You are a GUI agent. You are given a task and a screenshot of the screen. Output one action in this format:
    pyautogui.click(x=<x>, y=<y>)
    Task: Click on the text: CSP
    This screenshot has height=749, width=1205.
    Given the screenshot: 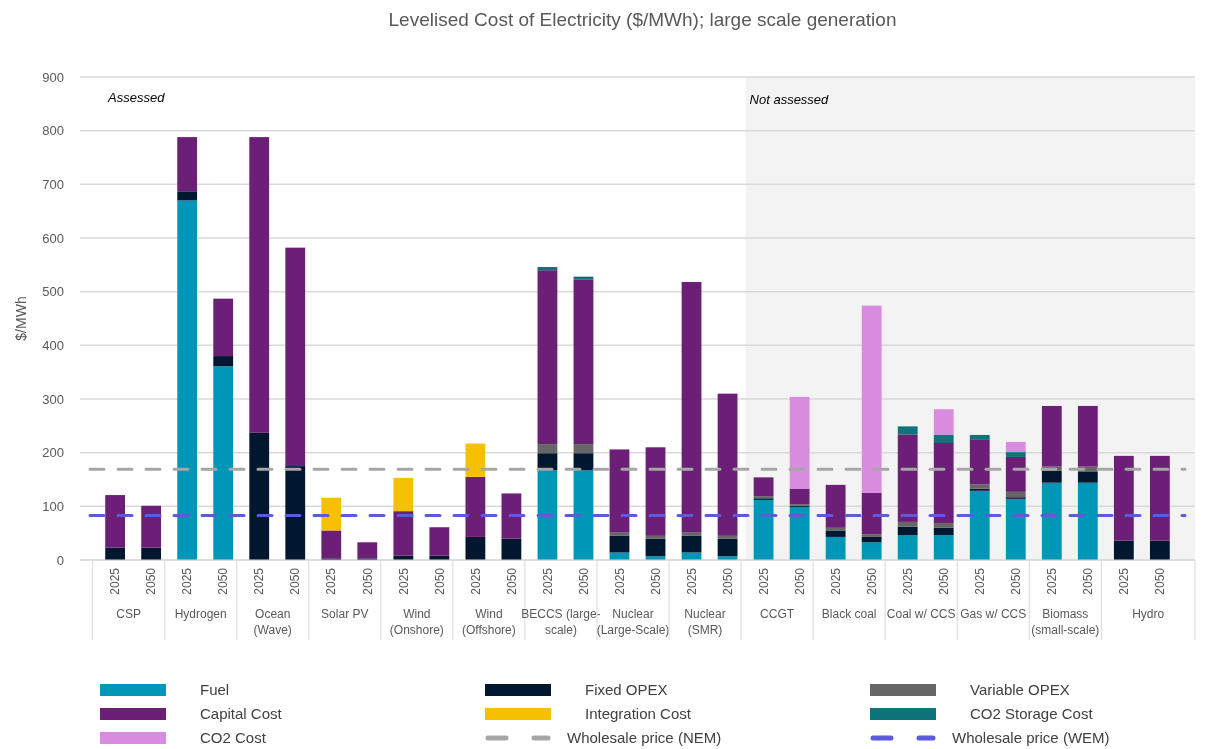 What is the action you would take?
    pyautogui.click(x=128, y=614)
    